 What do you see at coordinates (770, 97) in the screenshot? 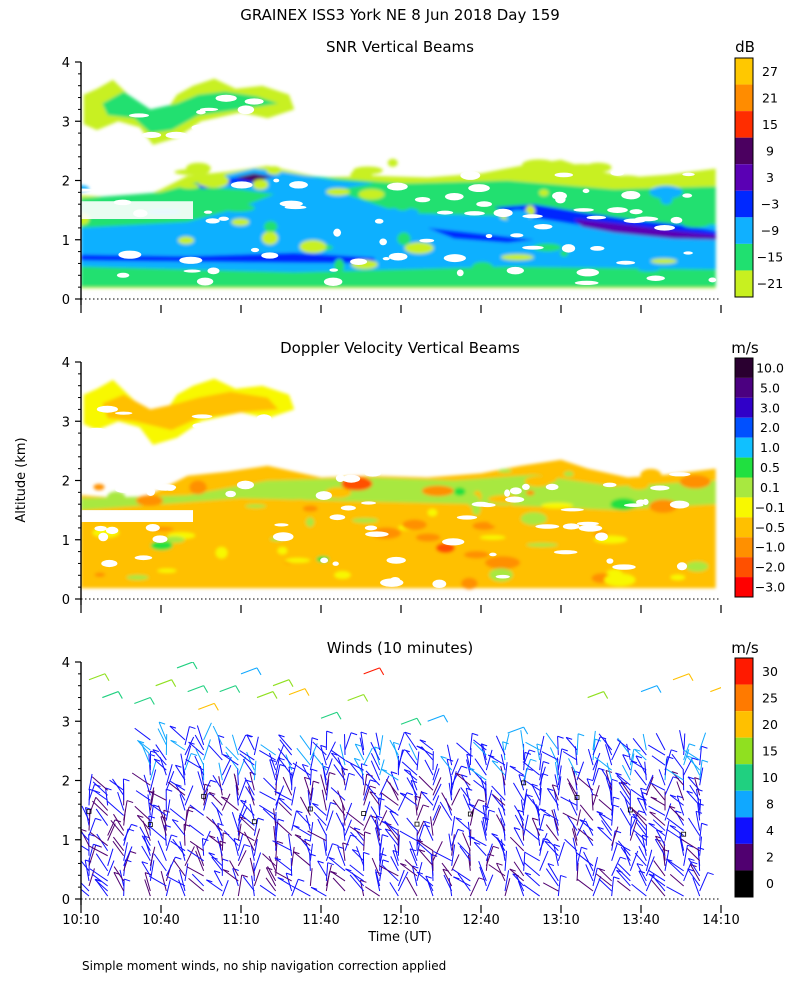
I see `colorbar-label: 21` at bounding box center [770, 97].